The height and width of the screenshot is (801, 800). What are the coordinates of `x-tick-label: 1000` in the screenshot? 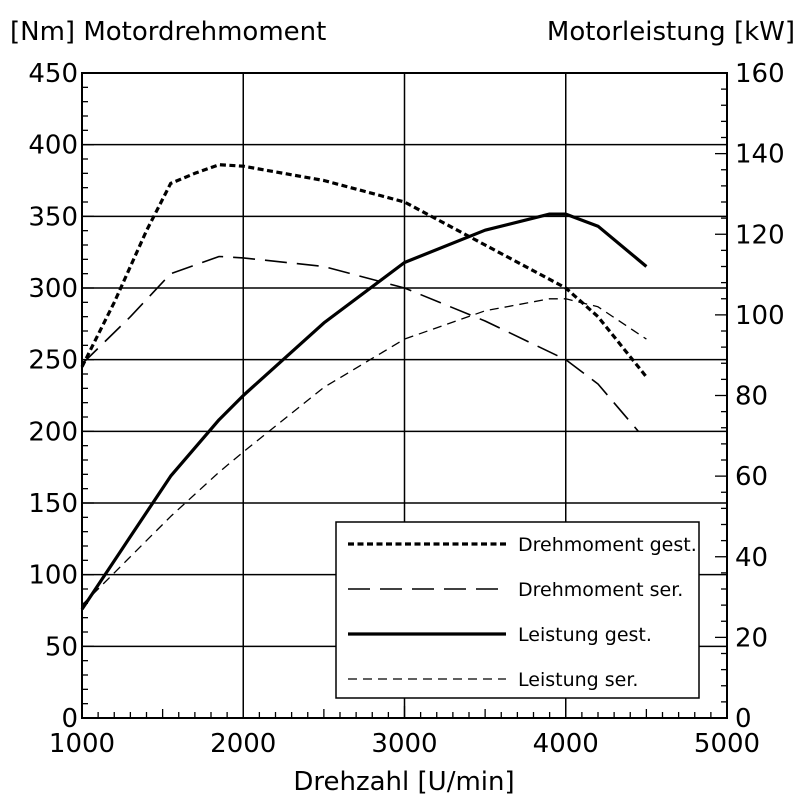 It's located at (82, 744).